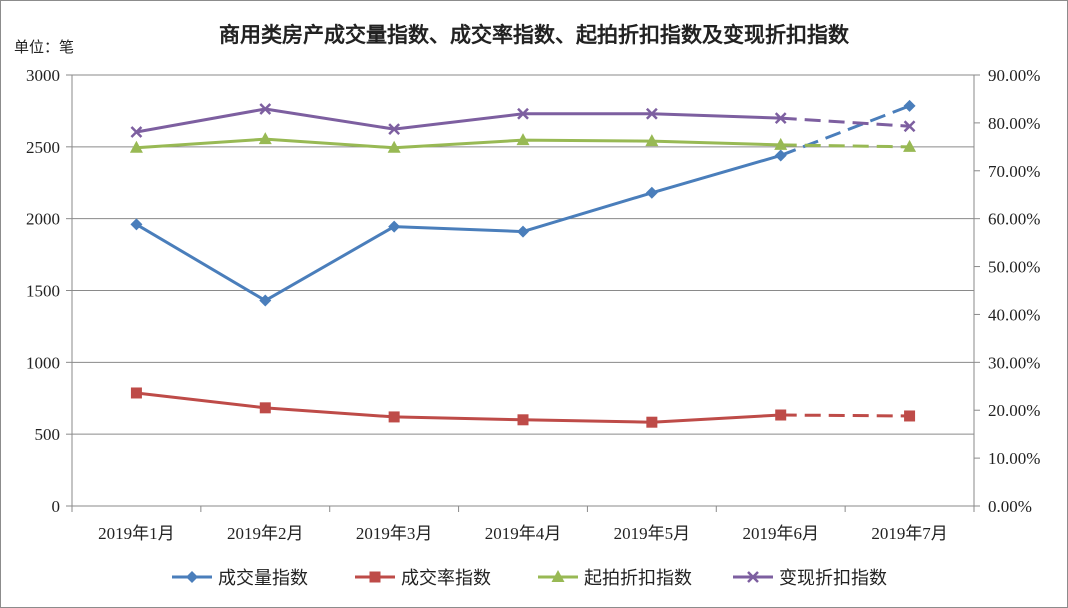  What do you see at coordinates (1014, 410) in the screenshot?
I see `right-tick-label: 20.00%` at bounding box center [1014, 410].